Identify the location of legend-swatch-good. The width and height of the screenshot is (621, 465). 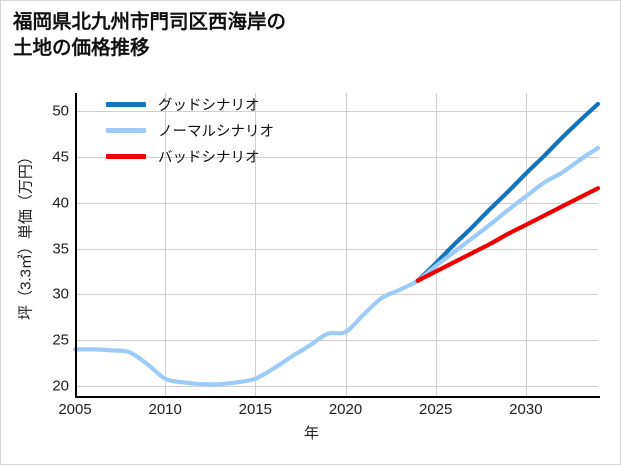
(126, 104).